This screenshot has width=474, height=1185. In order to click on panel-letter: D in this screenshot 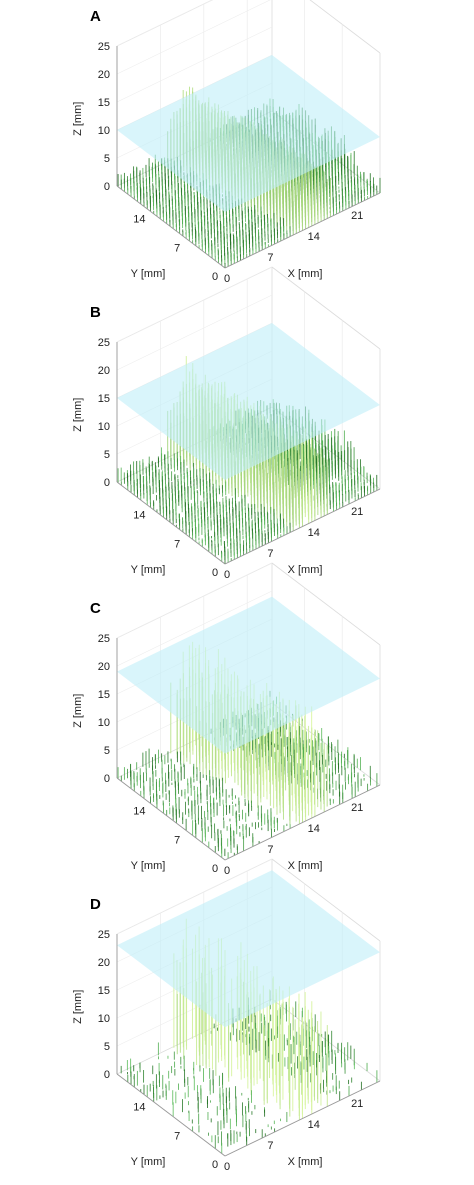, I will do `click(95, 904)`.